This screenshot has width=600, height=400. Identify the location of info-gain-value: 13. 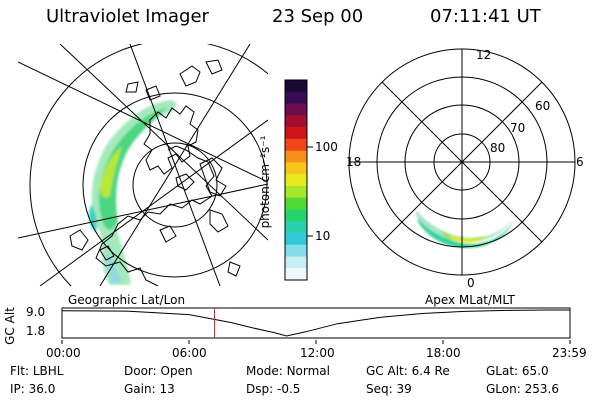
(167, 389).